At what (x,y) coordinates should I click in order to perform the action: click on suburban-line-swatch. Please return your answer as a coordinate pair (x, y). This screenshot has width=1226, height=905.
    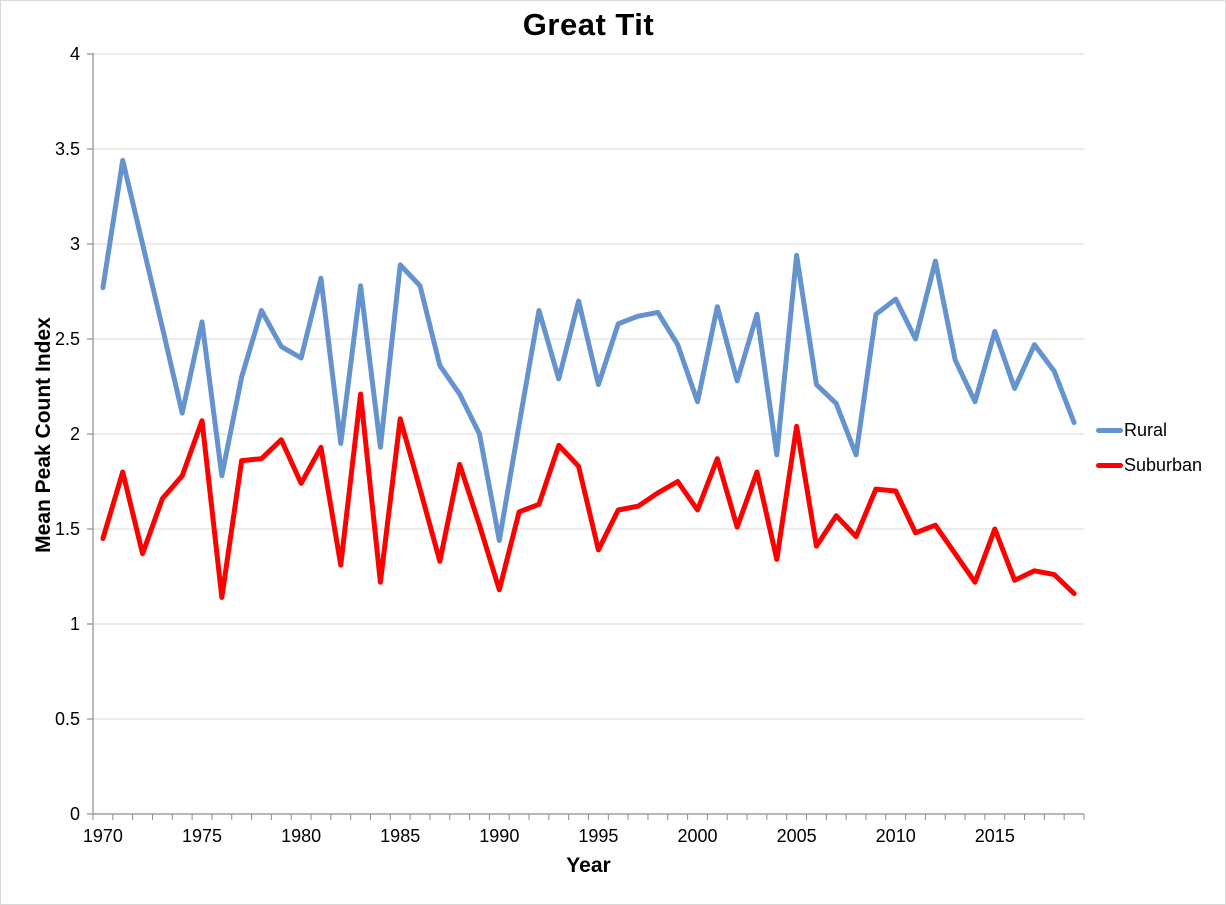
    Looking at the image, I should click on (1109, 465).